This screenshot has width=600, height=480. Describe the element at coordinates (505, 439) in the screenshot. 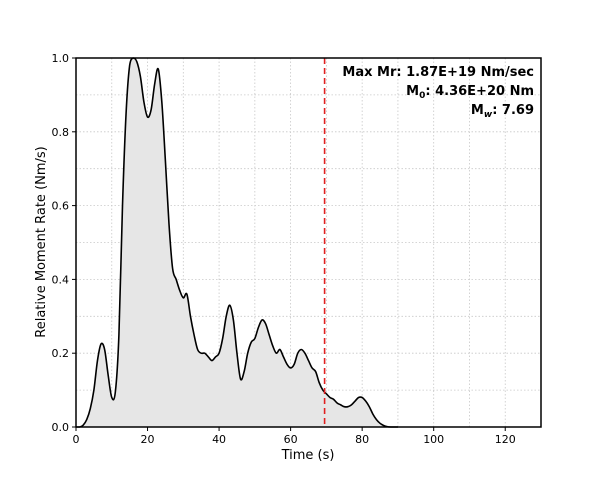

I see `x-tick-label: 120` at that location.